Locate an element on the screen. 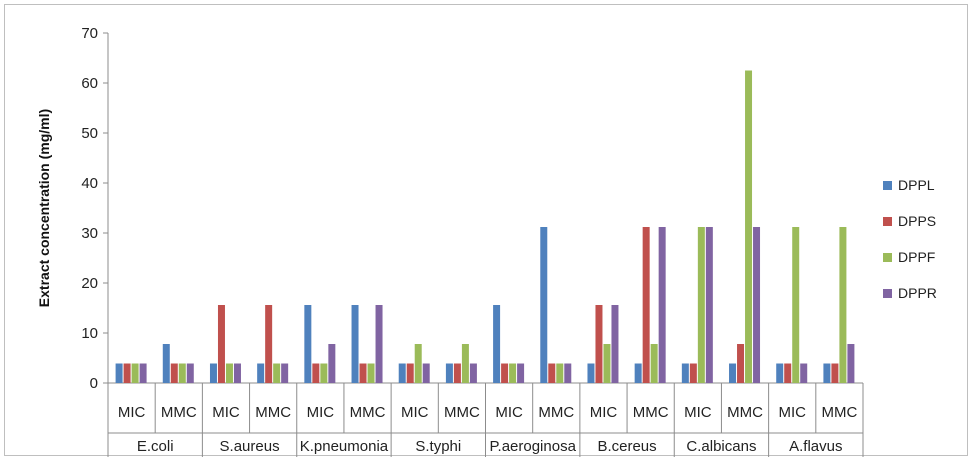 The image size is (974, 461). legend-swatch-dpps is located at coordinates (887, 221).